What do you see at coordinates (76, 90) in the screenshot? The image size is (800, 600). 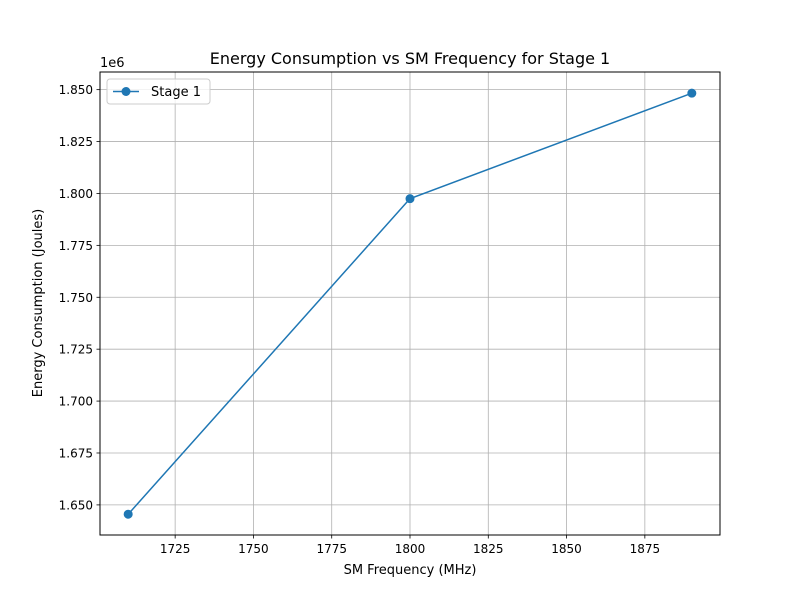 I see `y-tick-label: 1.850` at bounding box center [76, 90].